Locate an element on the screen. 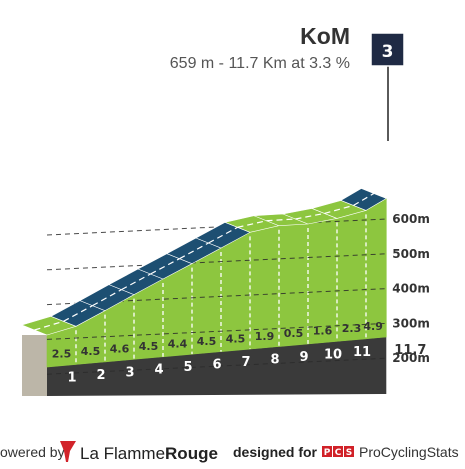  category-badge is located at coordinates (387, 49).